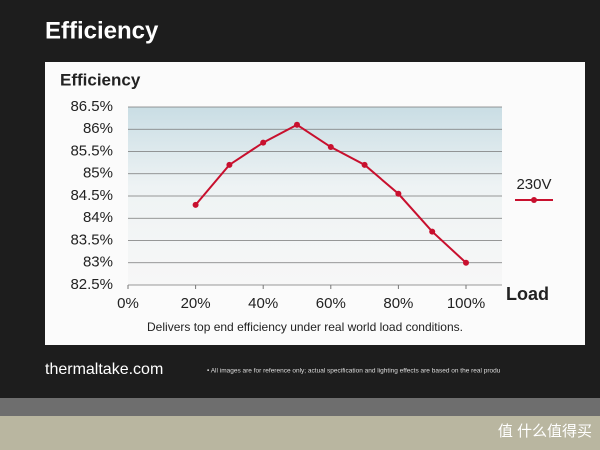  What do you see at coordinates (196, 303) in the screenshot?
I see `x-tick-label: 20%` at bounding box center [196, 303].